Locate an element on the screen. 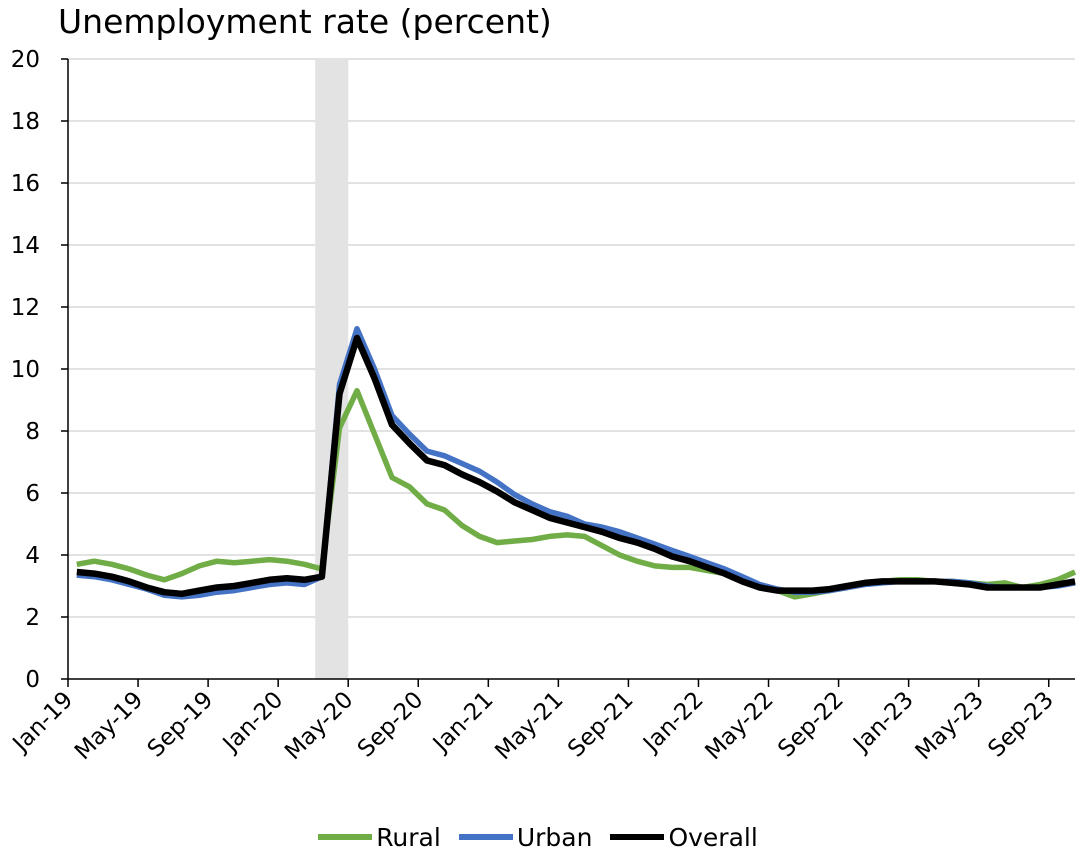  y-tick-label: 8 is located at coordinates (32, 432).